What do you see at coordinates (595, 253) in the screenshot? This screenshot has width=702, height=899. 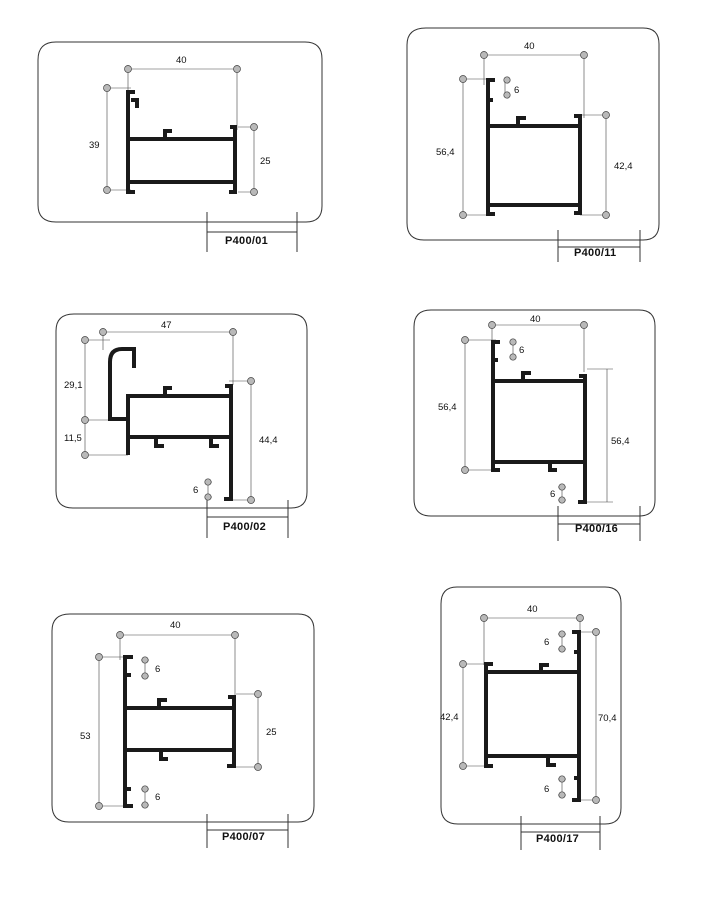 I see `profile-code: P400/11` at bounding box center [595, 253].